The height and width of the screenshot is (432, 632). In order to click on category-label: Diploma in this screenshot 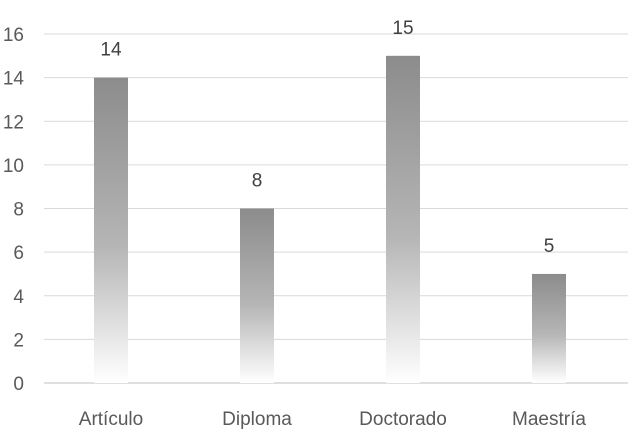, I will do `click(257, 419)`.